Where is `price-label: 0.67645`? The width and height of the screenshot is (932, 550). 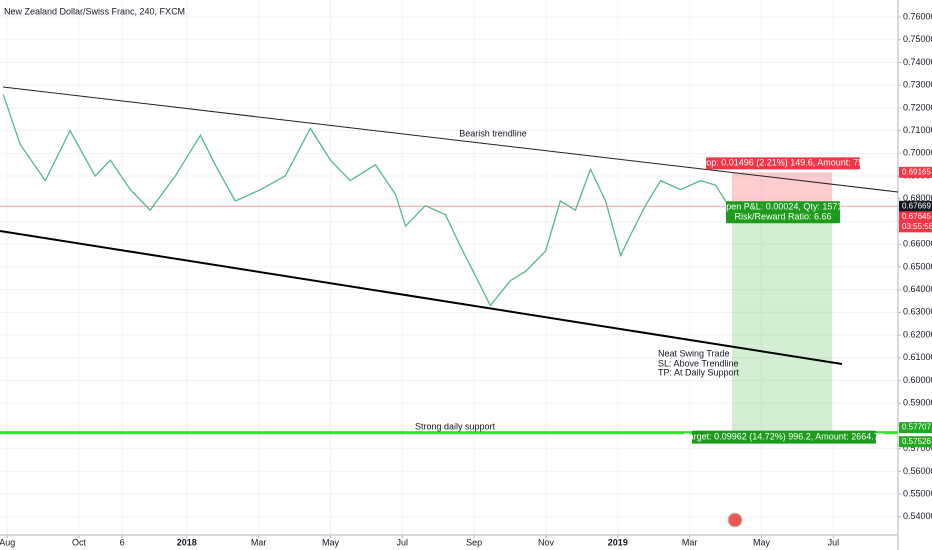 price-label: 0.67645 is located at coordinates (916, 216).